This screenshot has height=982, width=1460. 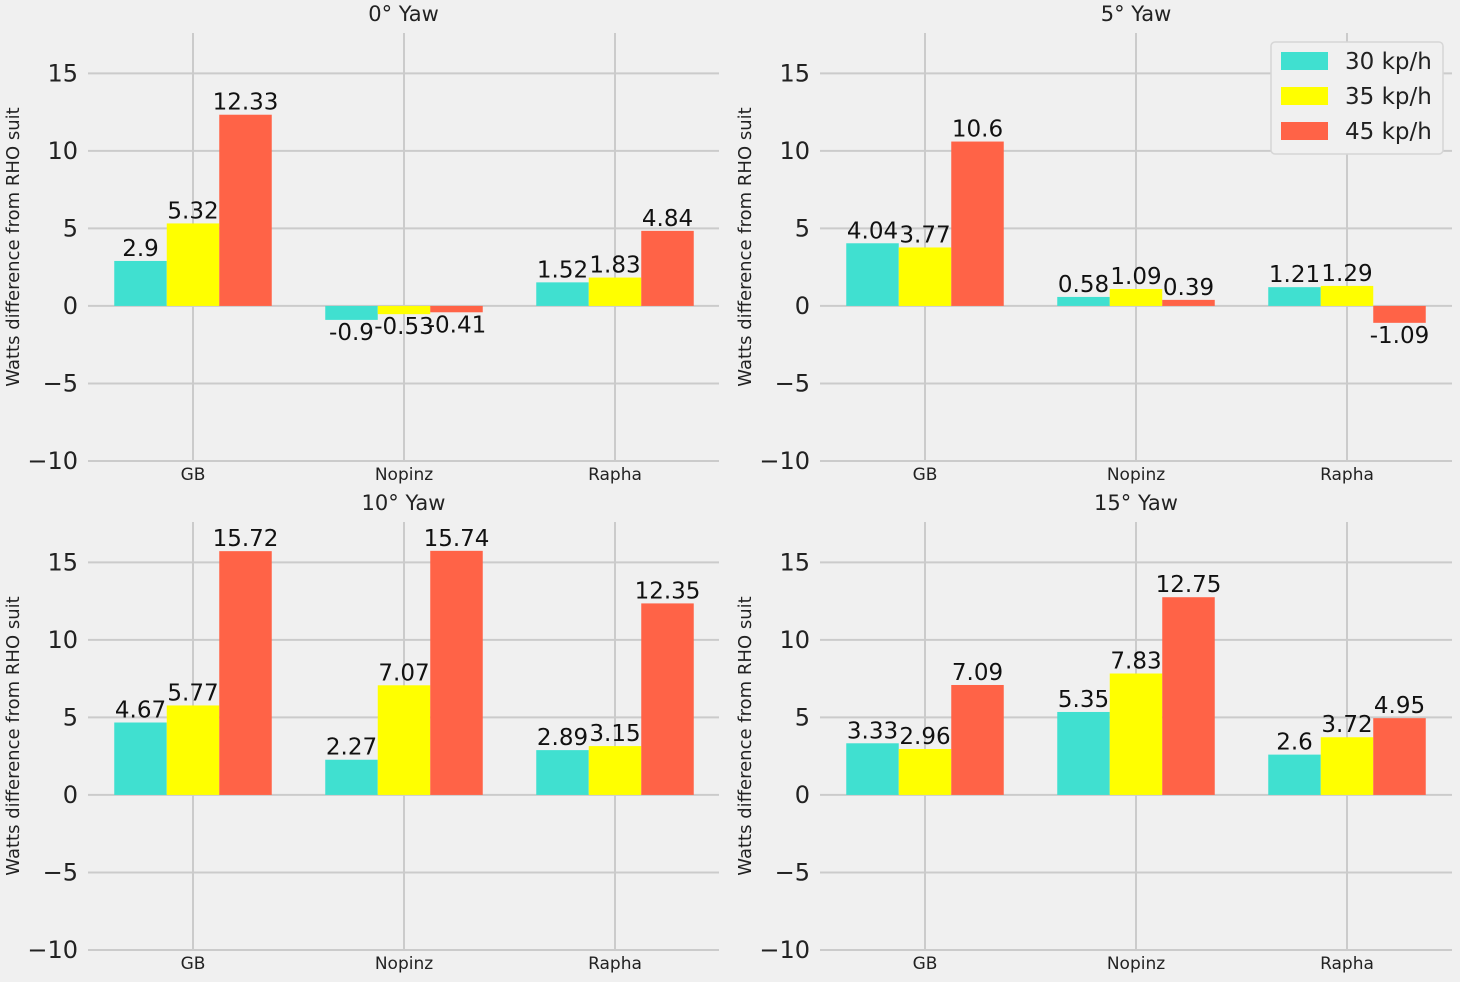 I want to click on panel-3-ytick-label: −10, so click(x=52, y=950).